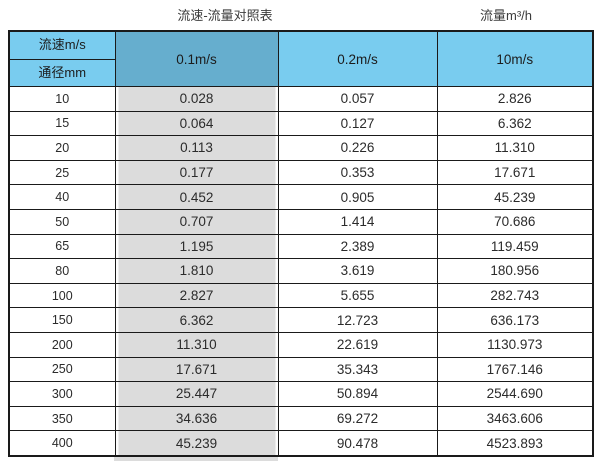 The image size is (600, 466). I want to click on highlight-column-tail, so click(196, 458).